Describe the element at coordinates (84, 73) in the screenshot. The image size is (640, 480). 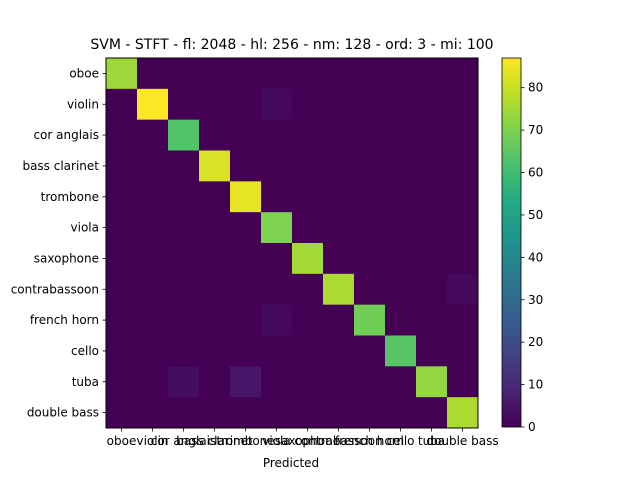
I see `y-tick-label: oboe` at that location.